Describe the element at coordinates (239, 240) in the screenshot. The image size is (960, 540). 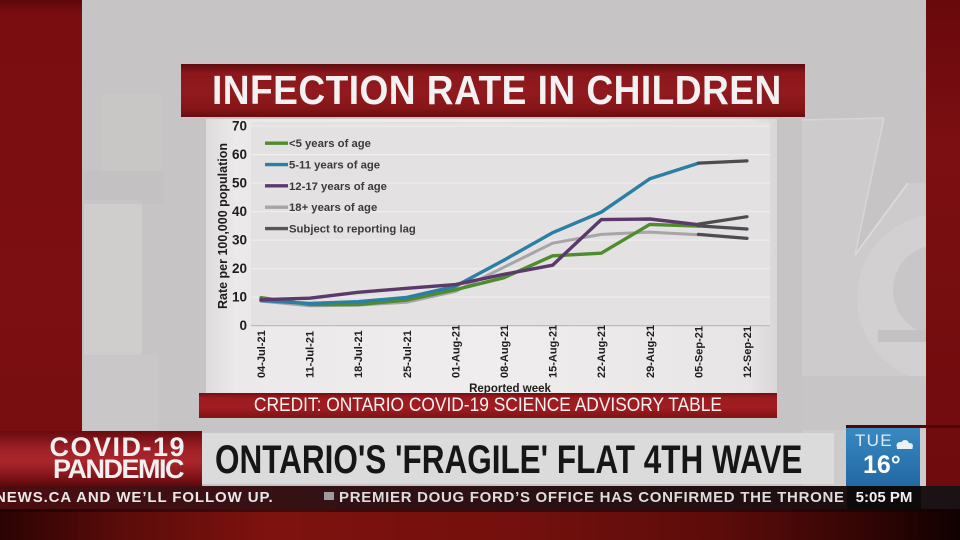
I see `svg-text: 30` at that location.